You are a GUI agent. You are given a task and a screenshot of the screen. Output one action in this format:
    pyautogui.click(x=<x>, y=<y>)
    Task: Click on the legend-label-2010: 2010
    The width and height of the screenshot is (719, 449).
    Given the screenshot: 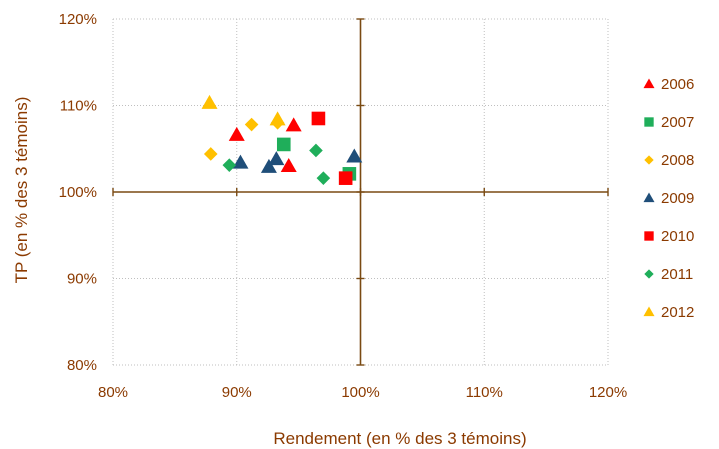 What is the action you would take?
    pyautogui.click(x=677, y=236)
    